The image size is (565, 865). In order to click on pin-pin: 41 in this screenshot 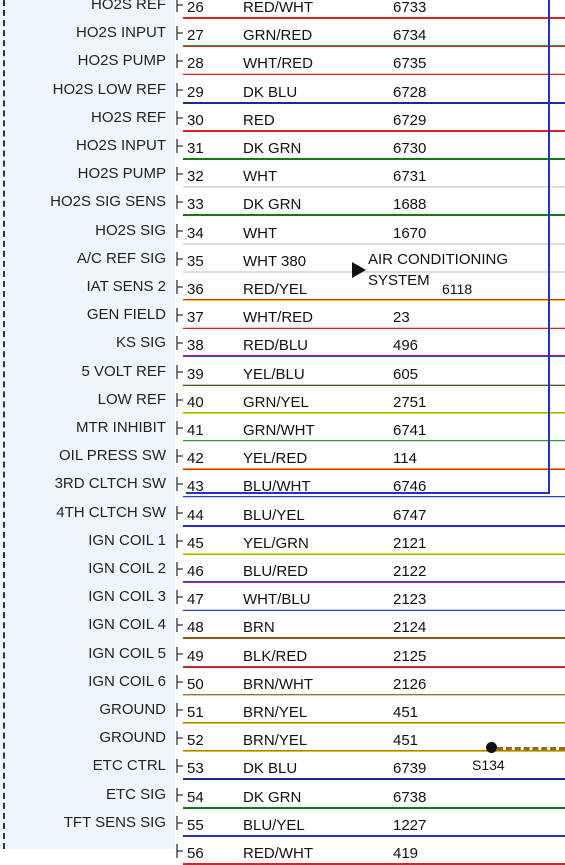, I will do `click(195, 430)`.